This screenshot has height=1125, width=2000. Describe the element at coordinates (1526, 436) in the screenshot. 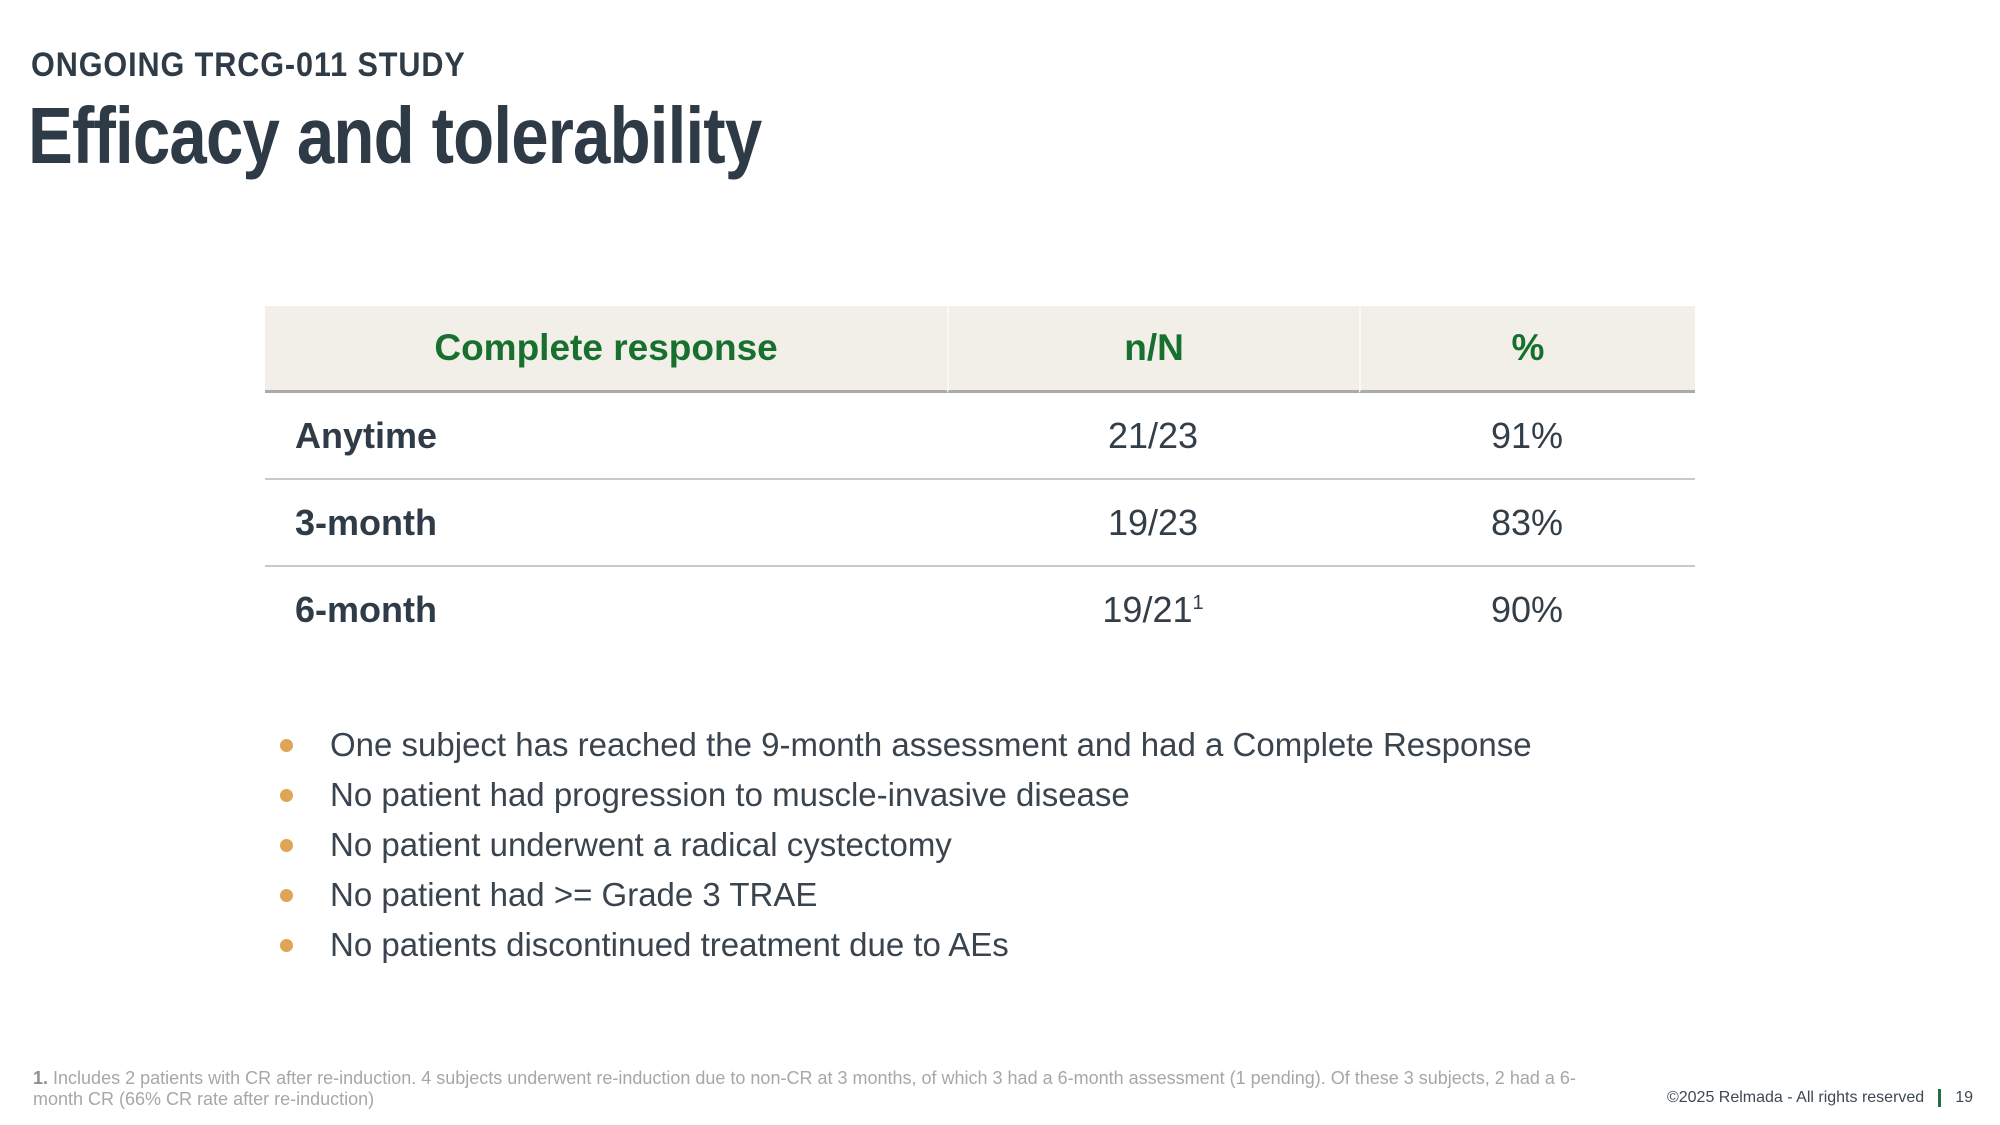

I see `row-percent: 91%` at that location.